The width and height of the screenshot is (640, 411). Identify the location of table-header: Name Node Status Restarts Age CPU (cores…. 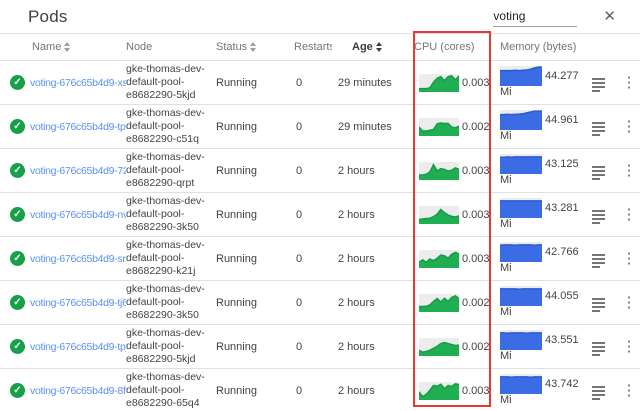
(320, 47).